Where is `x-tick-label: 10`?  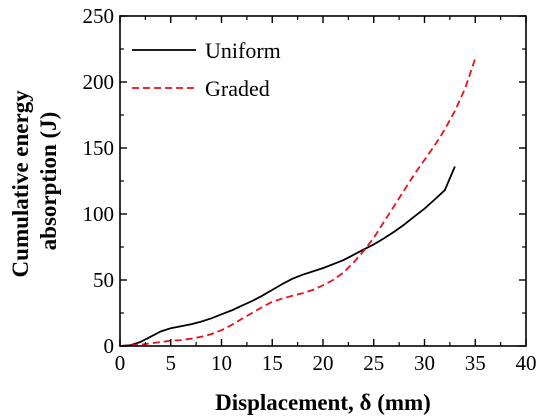
x-tick-label: 10 is located at coordinates (221, 363).